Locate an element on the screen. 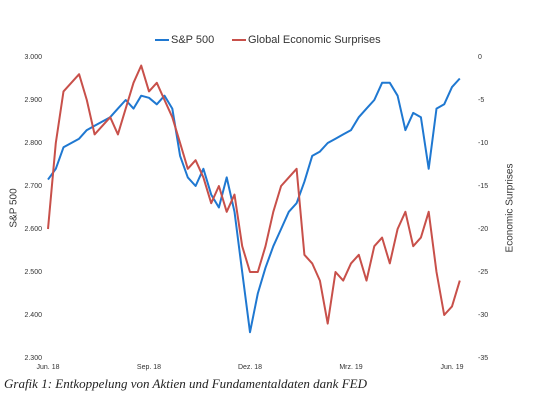 Image resolution: width=538 pixels, height=403 pixels. x-tick-label: Jun. 19 is located at coordinates (452, 367).